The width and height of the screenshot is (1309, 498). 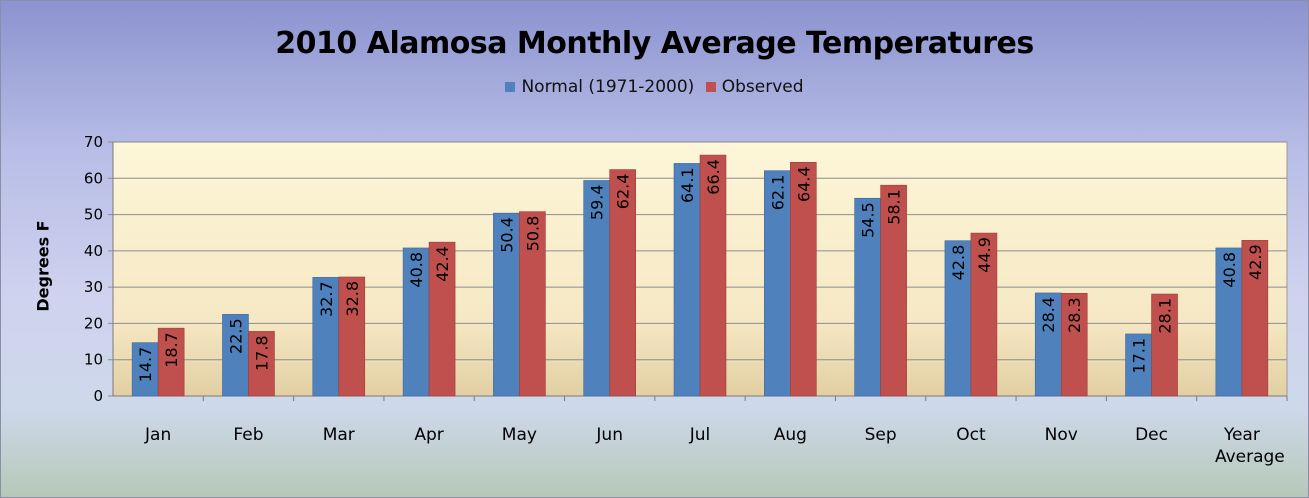 What do you see at coordinates (532, 234) in the screenshot?
I see `data-label: 50.8` at bounding box center [532, 234].